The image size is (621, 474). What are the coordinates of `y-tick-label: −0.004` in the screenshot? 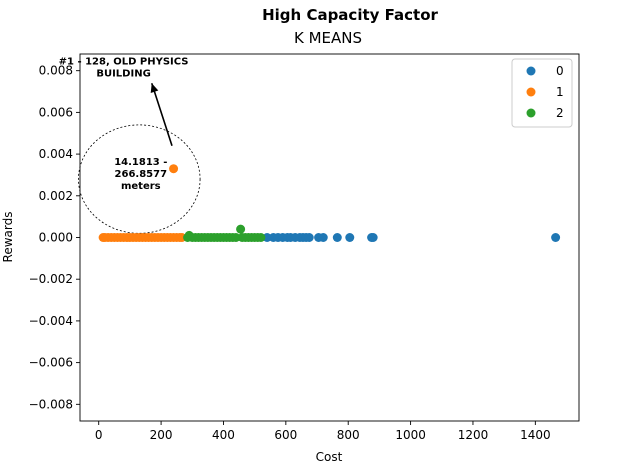 It's located at (51, 321).